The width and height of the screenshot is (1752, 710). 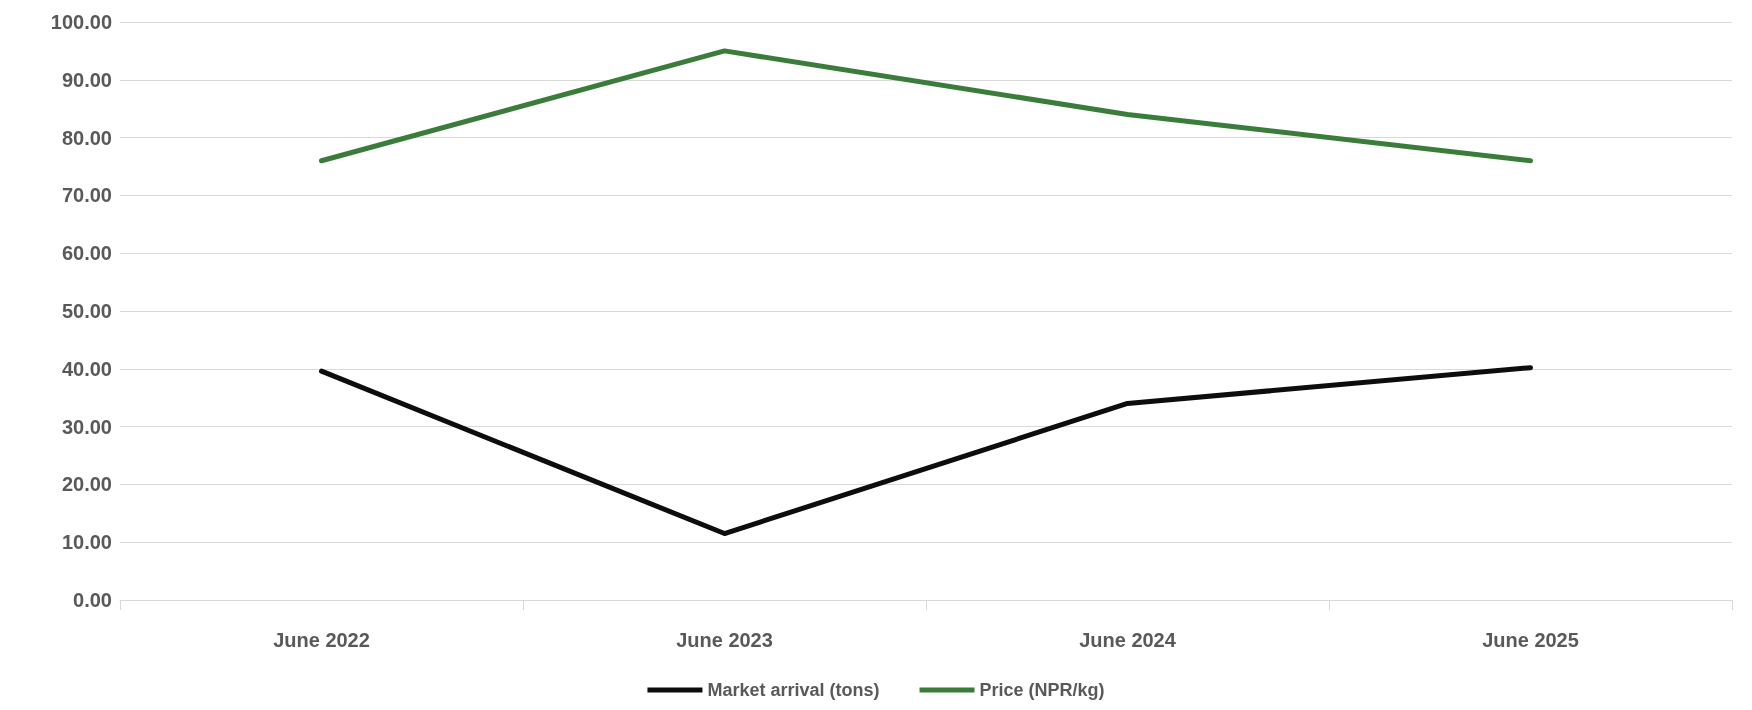 I want to click on y-tick-label: 70.00, so click(x=86, y=195).